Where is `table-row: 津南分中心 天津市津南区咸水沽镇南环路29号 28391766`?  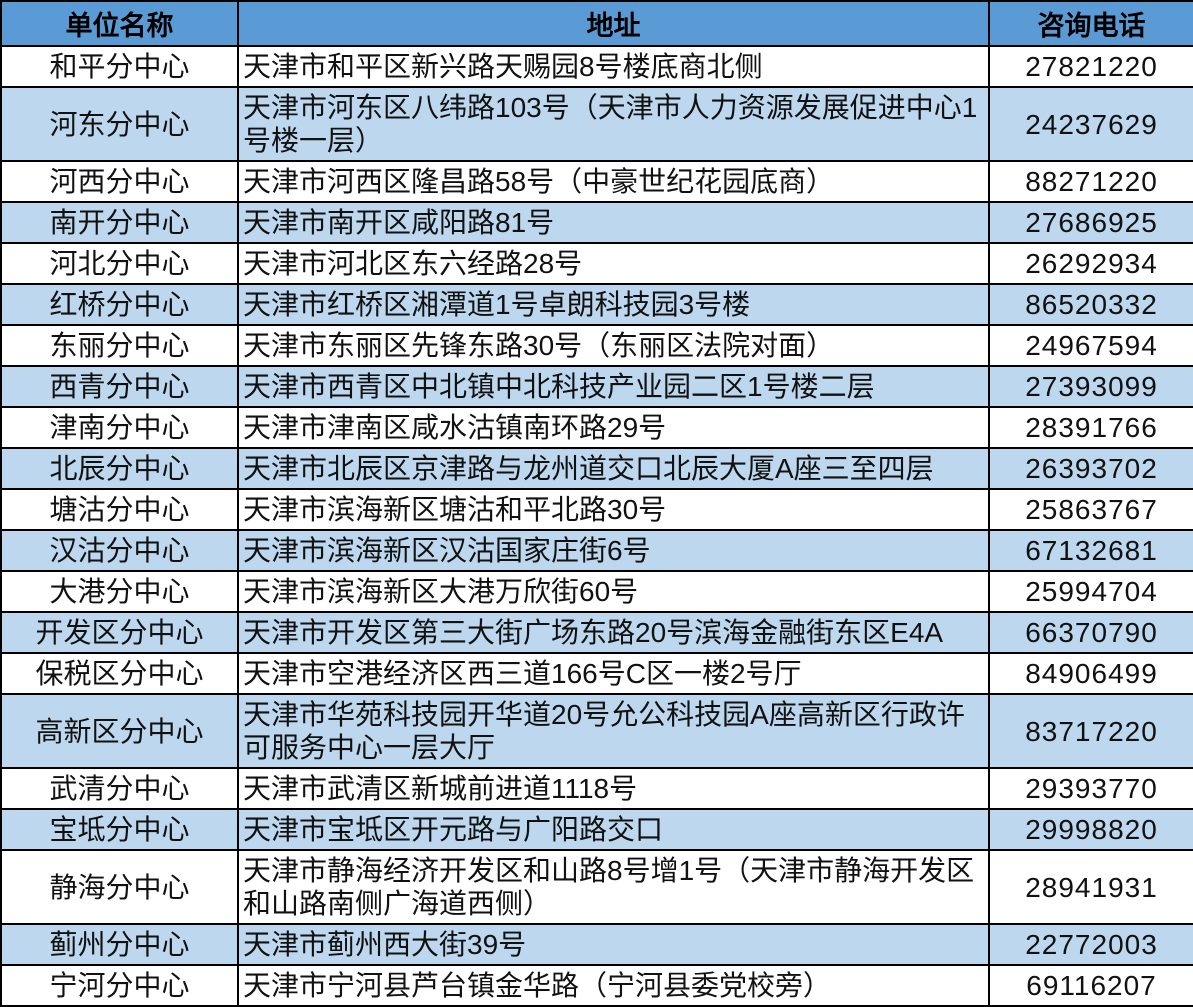 table-row: 津南分中心 天津市津南区咸水沽镇南环路29号 28391766 is located at coordinates (596, 427).